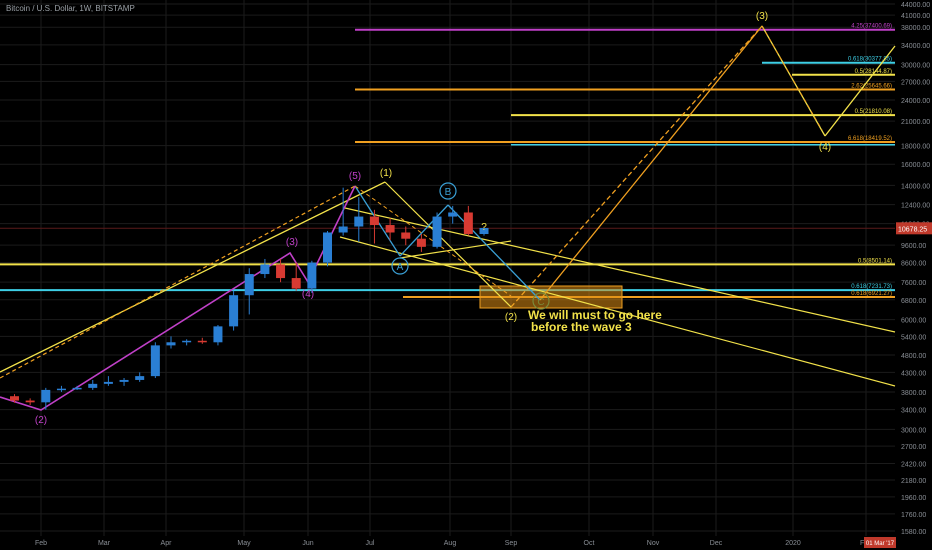  I want to click on y-tick-label: 2700.00, so click(913, 447).